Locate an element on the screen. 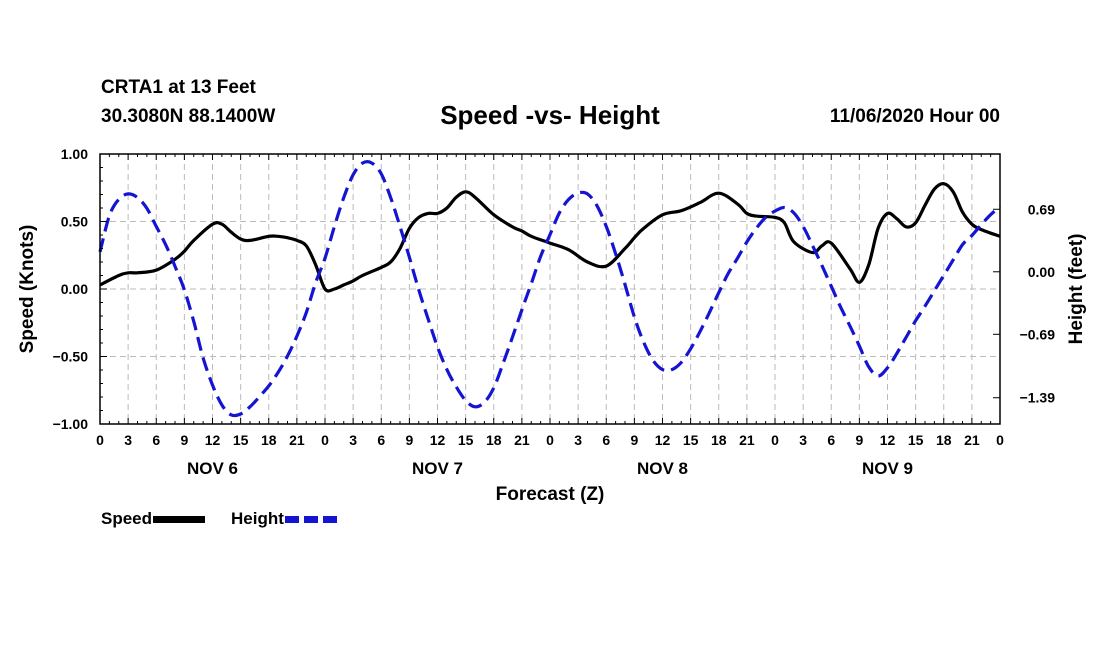 The height and width of the screenshot is (650, 1100). y-axis-label-left: Speed (Knots) is located at coordinates (27, 289).